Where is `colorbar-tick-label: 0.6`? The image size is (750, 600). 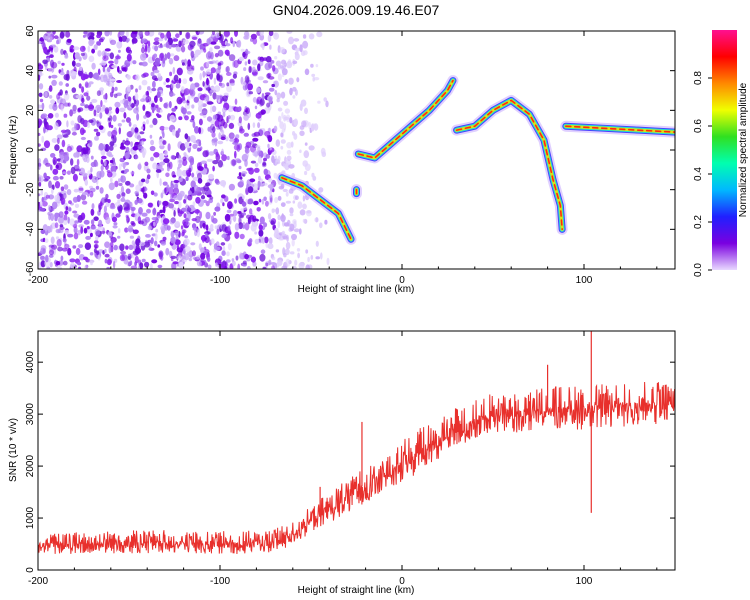 colorbar-tick-label: 0.6 is located at coordinates (698, 126).